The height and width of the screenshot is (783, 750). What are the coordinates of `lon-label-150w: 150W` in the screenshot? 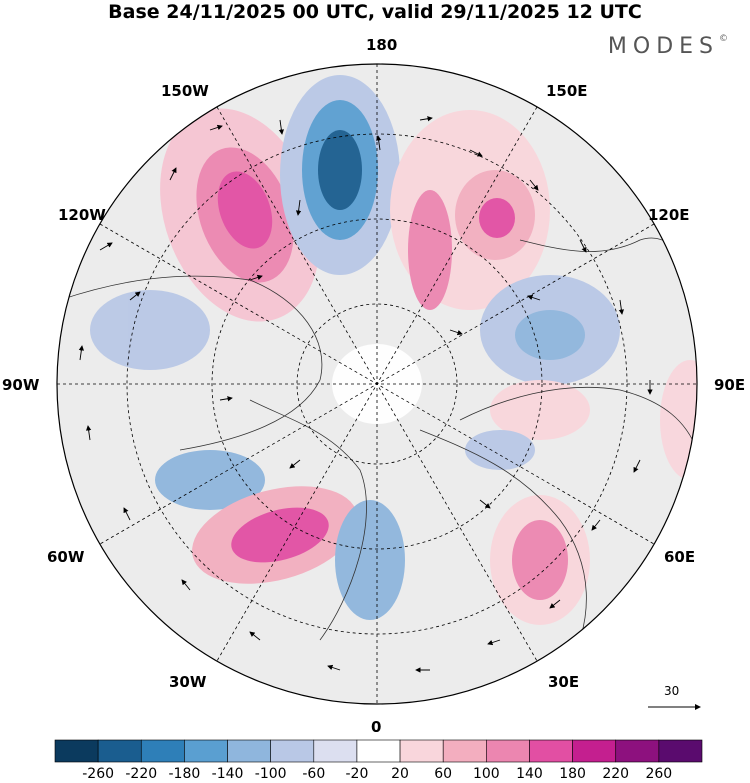 It's located at (185, 91).